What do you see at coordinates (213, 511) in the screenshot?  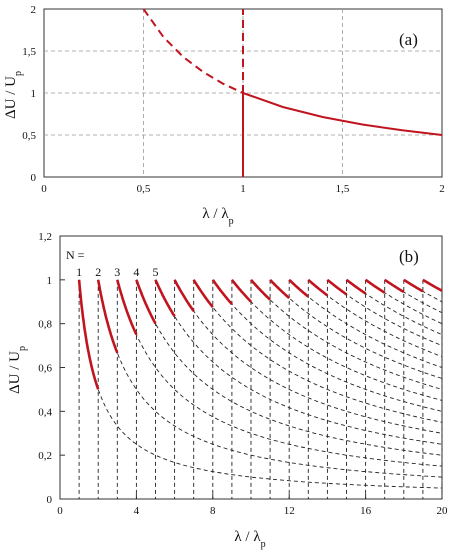 I see `panel-b-xtick-label: 8` at bounding box center [213, 511].